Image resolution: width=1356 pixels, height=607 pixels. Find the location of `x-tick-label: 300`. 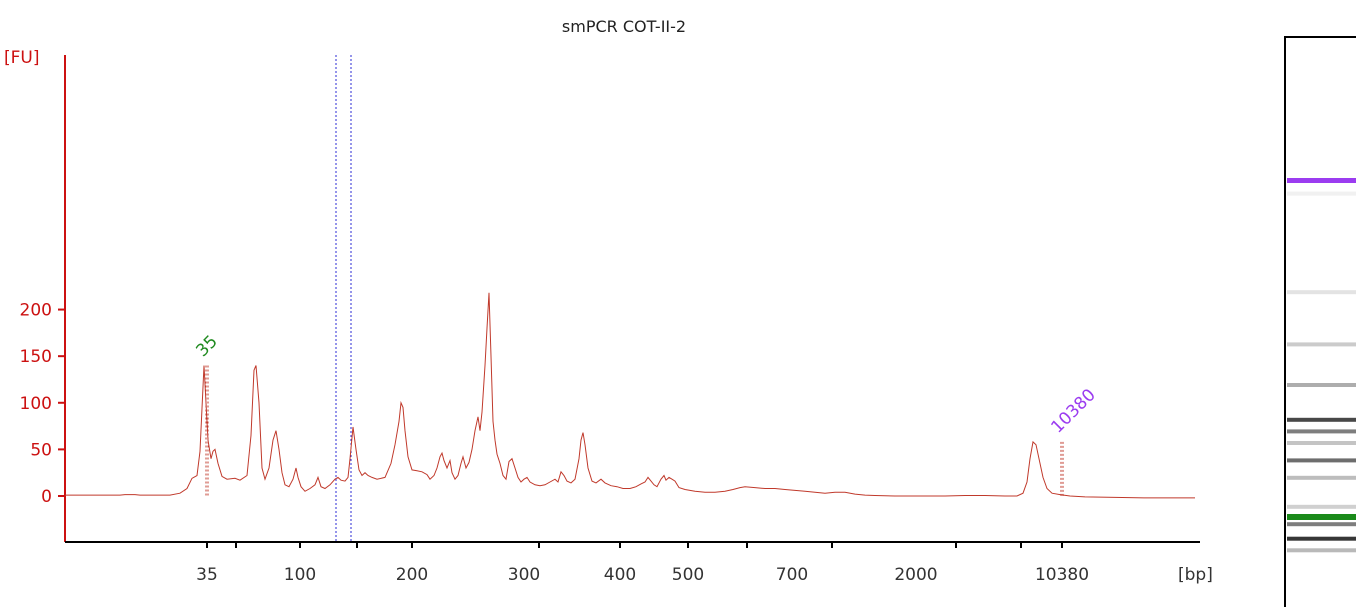

x-tick-label: 300 is located at coordinates (524, 575).